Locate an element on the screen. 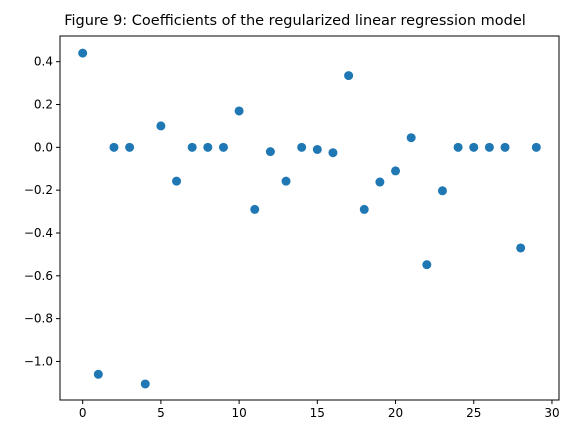 The image size is (575, 435). x-tick-label: 30 is located at coordinates (551, 413).